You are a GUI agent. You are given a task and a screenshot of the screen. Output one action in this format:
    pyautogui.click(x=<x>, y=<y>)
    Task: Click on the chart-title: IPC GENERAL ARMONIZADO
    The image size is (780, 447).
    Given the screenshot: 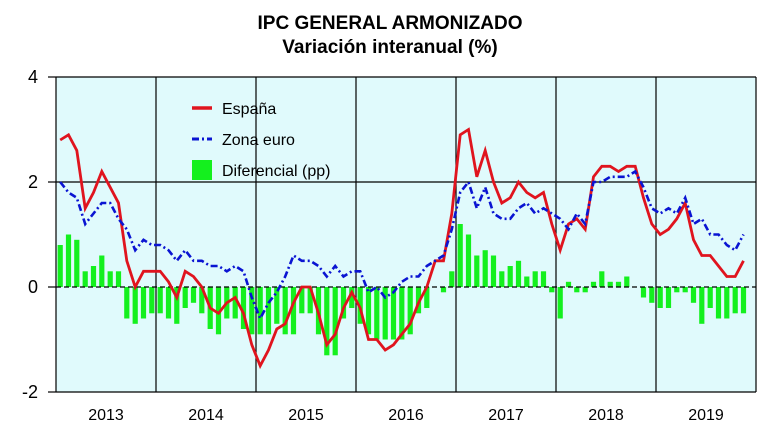 What is the action you would take?
    pyautogui.click(x=390, y=23)
    